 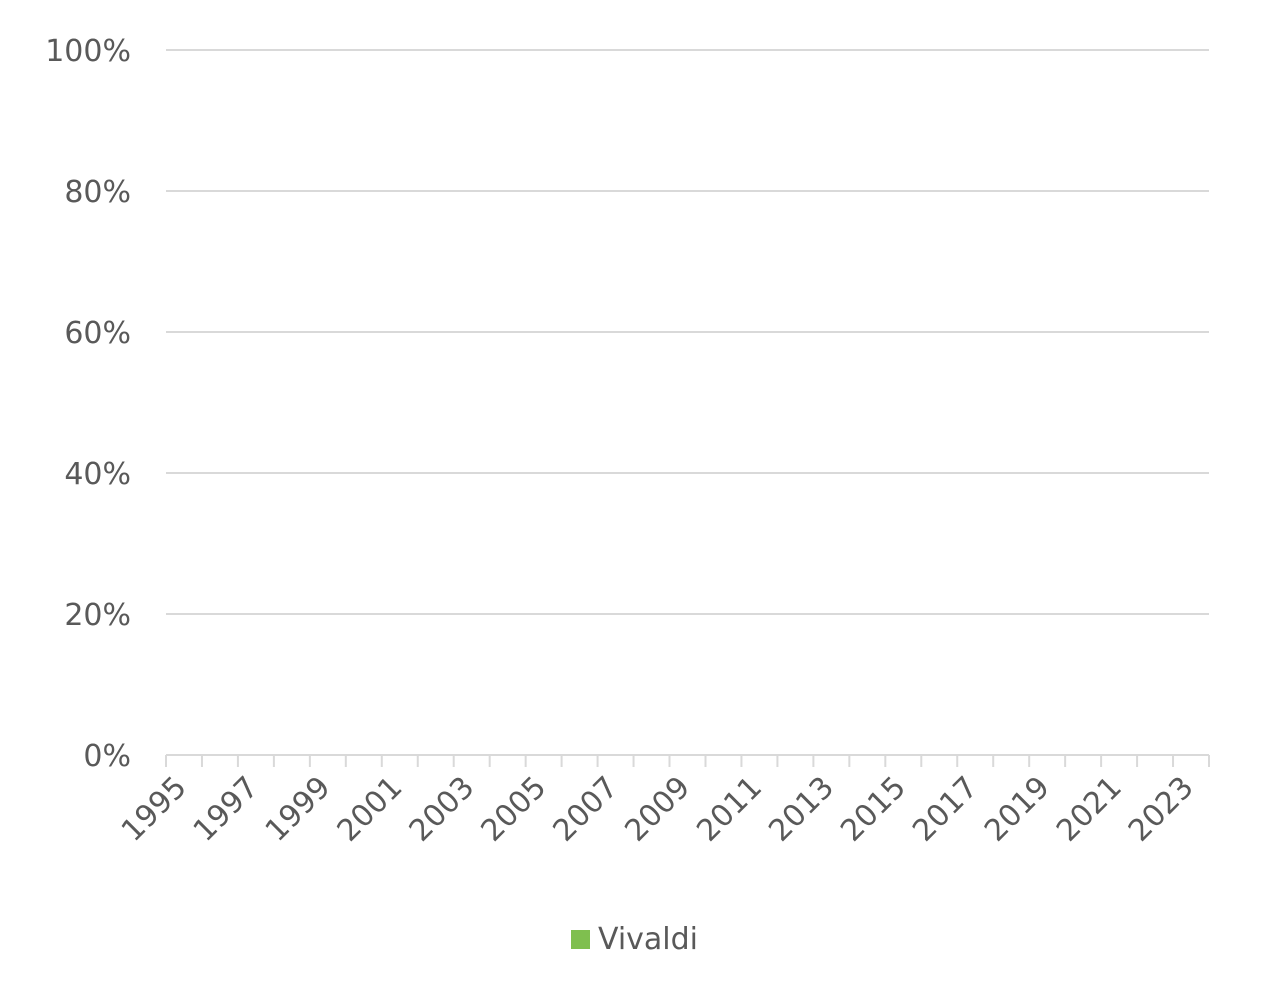 I want to click on x-tick-label: 2003, so click(x=442, y=809).